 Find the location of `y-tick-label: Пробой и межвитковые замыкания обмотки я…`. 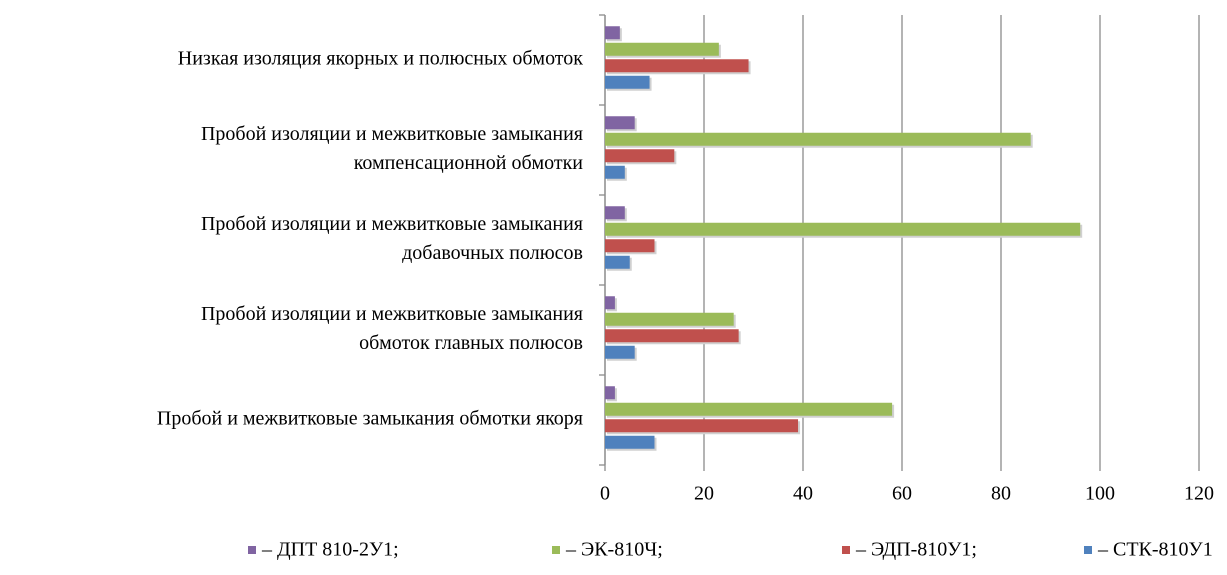

y-tick-label: Пробой и межвитковые замыкания обмотки я… is located at coordinates (370, 419).